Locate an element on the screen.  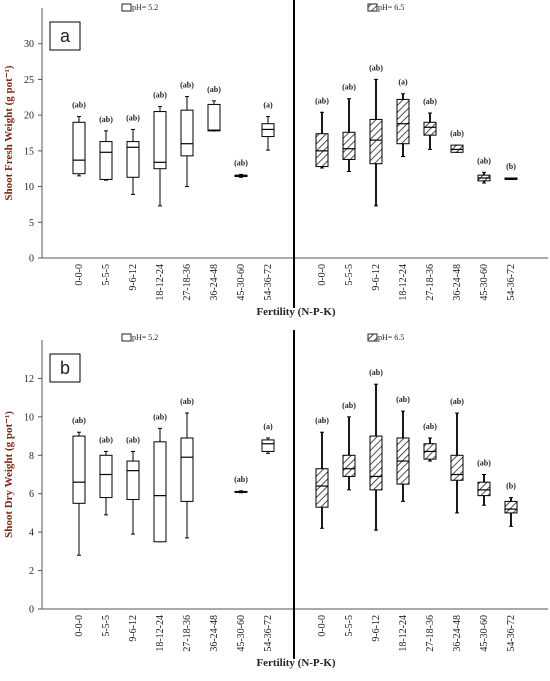
y-tick-label: 15 is located at coordinates (29, 151).